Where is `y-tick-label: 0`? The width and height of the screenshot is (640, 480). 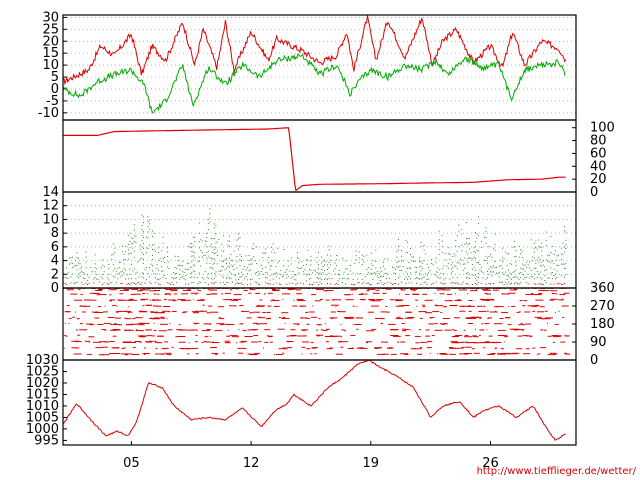
y-tick-label: 0 is located at coordinates (55, 89).